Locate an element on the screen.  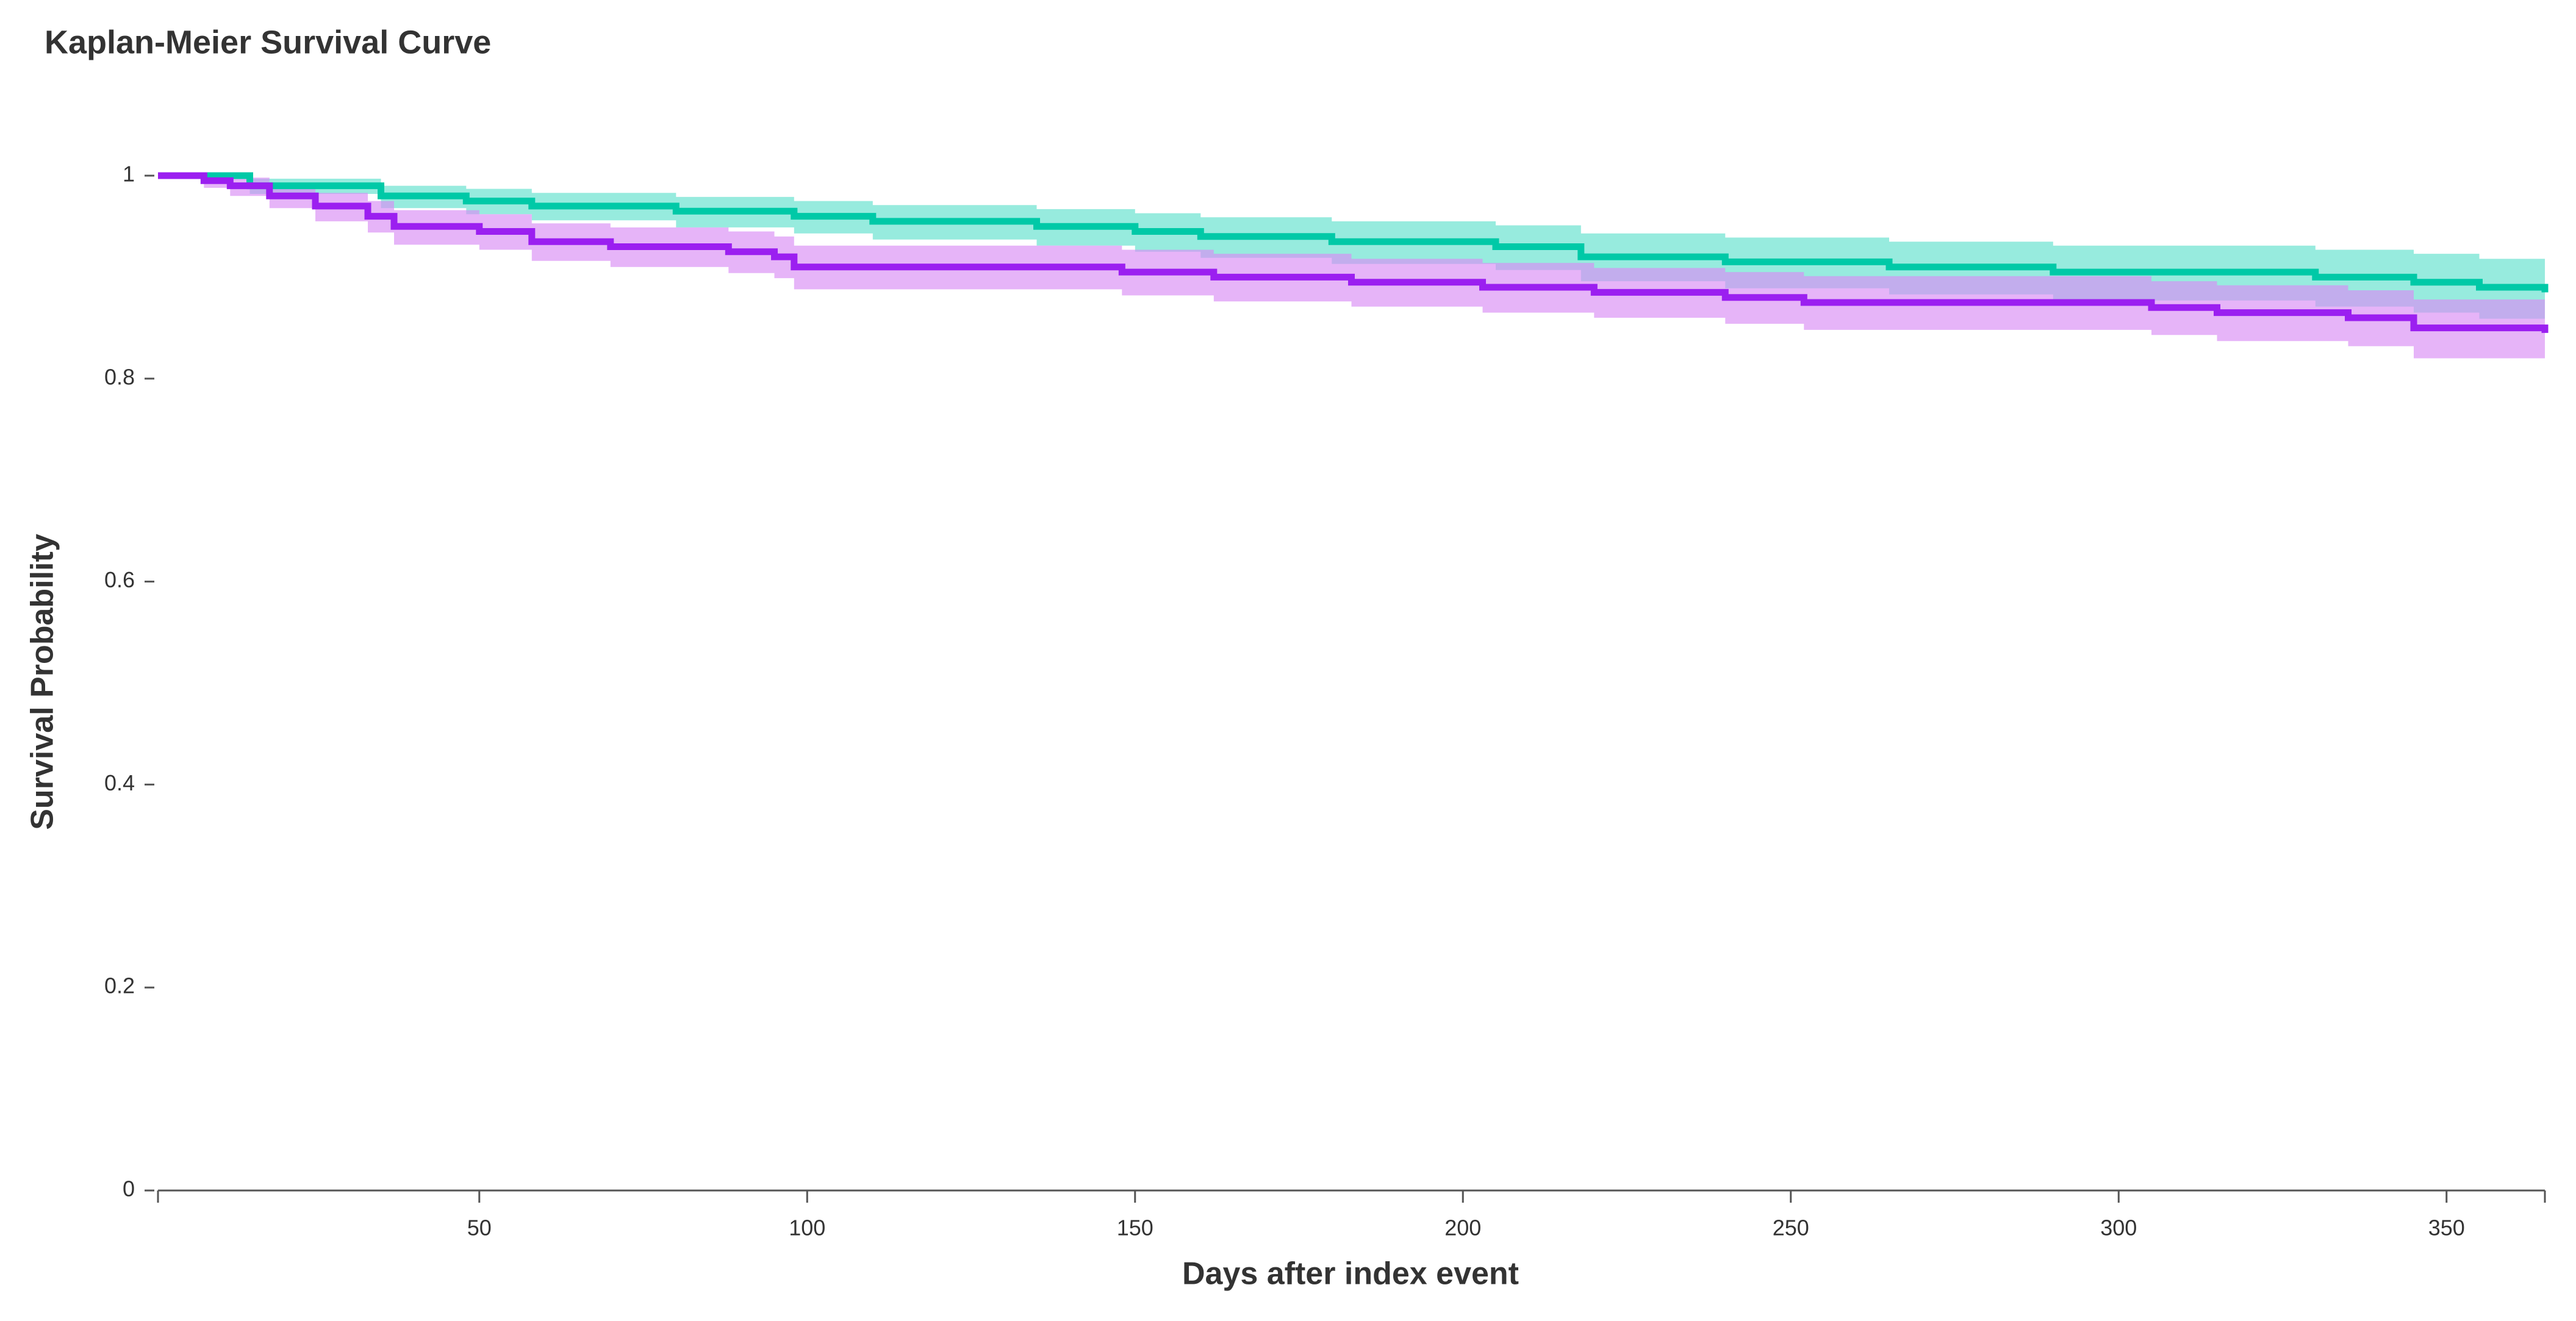
confidence-band is located at coordinates (1352, 271).